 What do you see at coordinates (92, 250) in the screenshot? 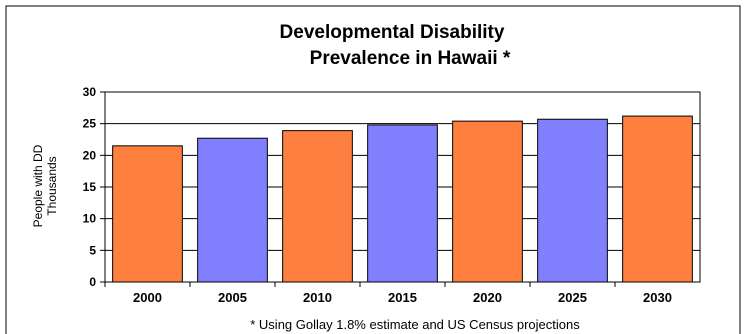
I see `y-tick-label: 5` at bounding box center [92, 250].